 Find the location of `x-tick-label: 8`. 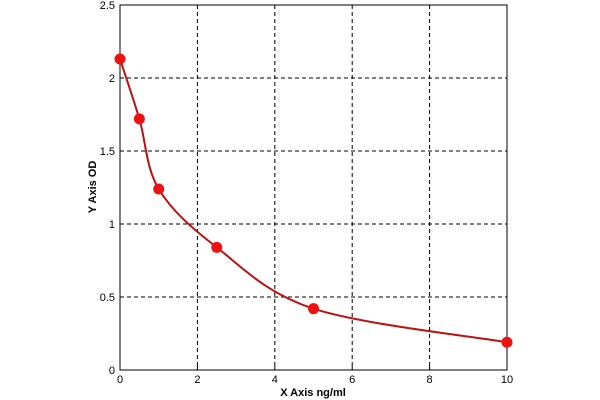

x-tick-label: 8 is located at coordinates (430, 380).